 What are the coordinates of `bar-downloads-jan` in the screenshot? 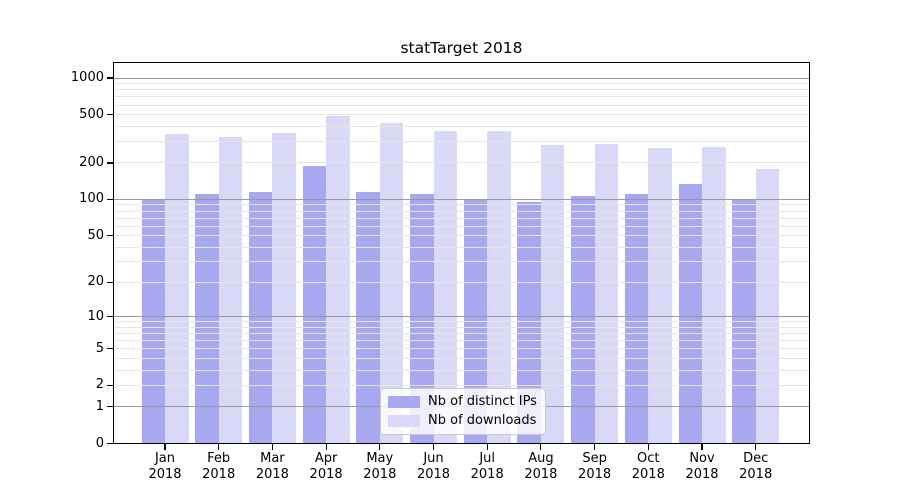 It's located at (177, 288).